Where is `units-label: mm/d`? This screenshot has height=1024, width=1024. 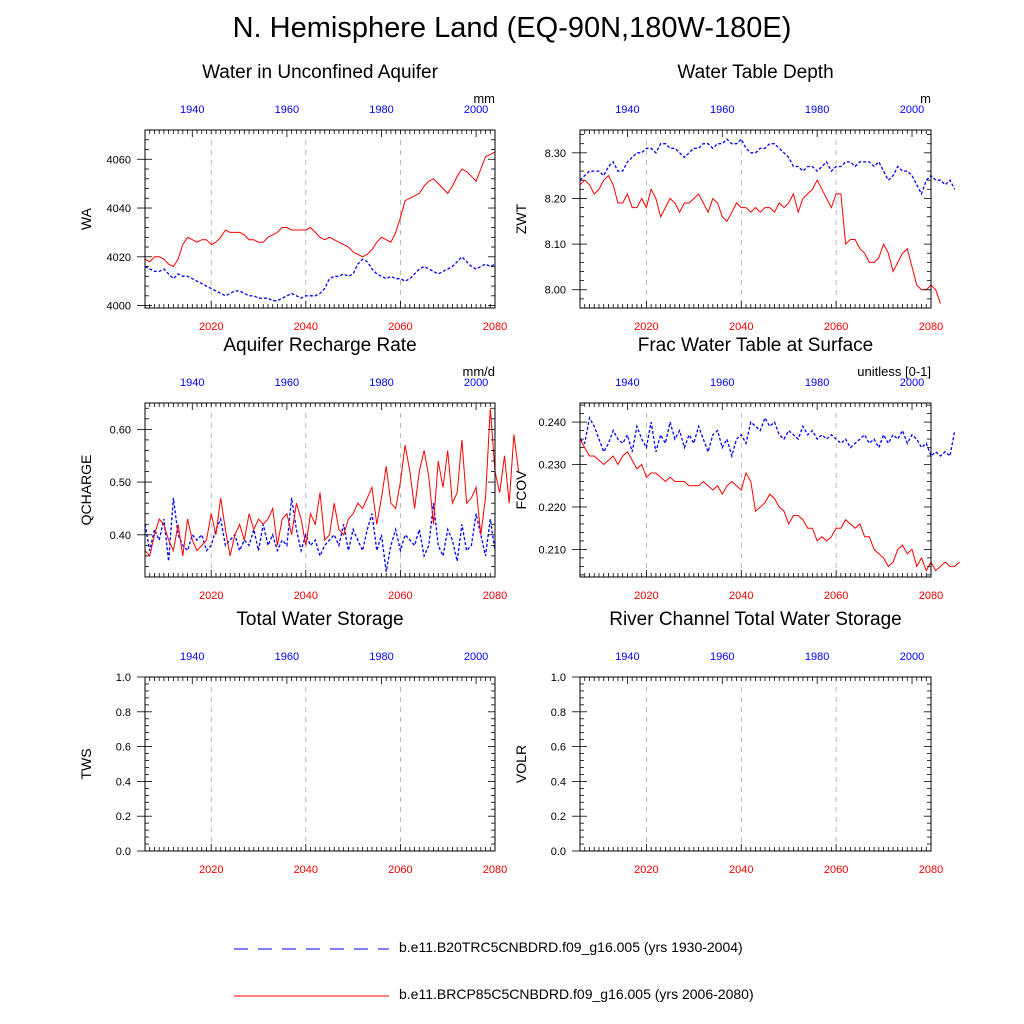 units-label: mm/d is located at coordinates (479, 371).